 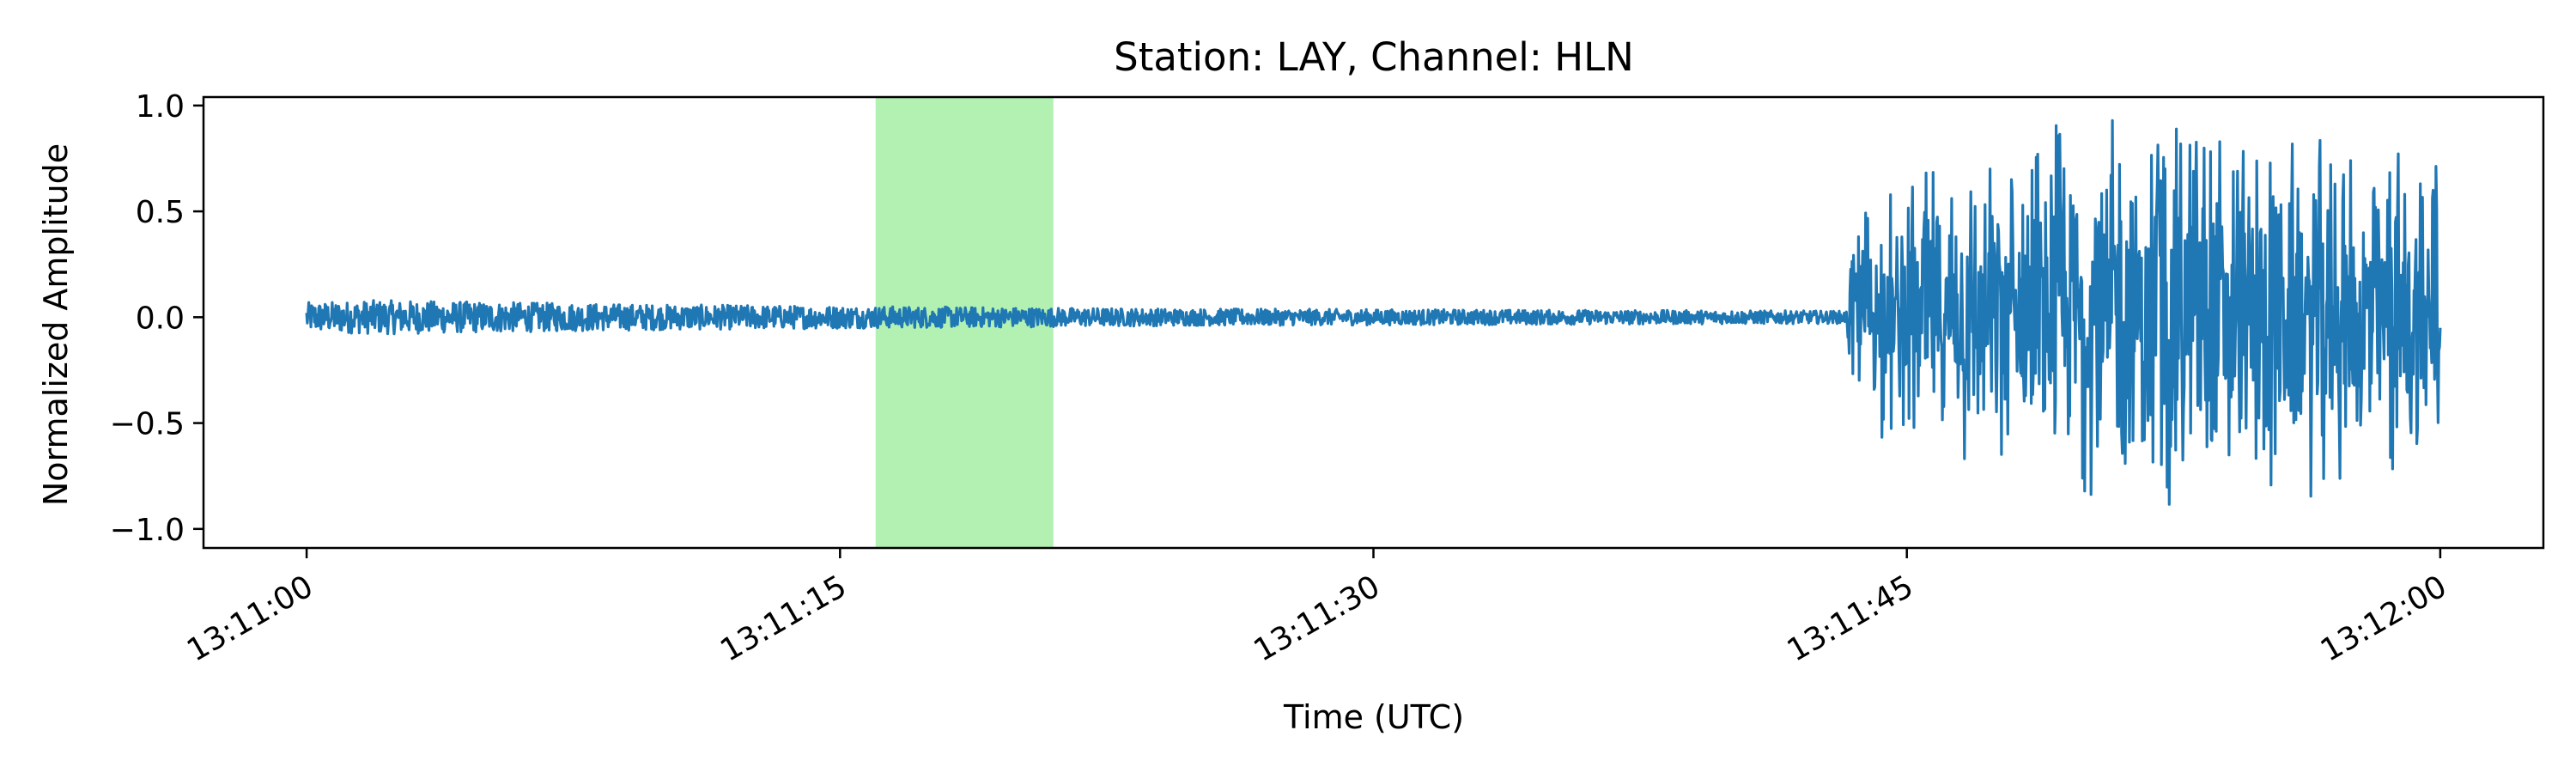 What do you see at coordinates (160, 318) in the screenshot?
I see `y-tick-label: 0.0` at bounding box center [160, 318].